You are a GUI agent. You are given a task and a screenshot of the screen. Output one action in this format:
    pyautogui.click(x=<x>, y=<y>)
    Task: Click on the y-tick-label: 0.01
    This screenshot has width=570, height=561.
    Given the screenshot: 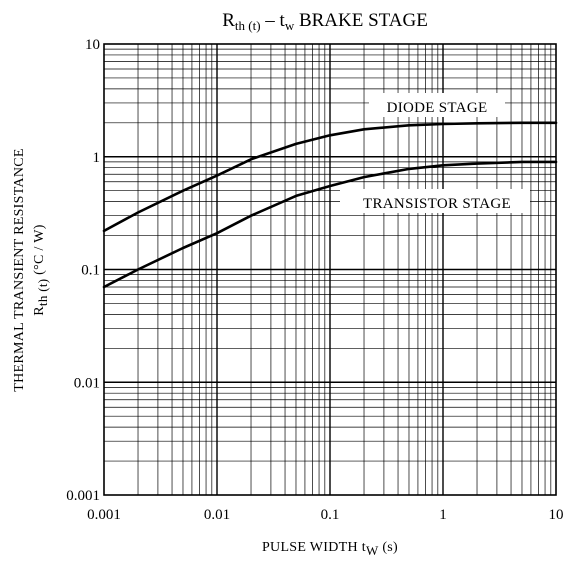 What is the action you would take?
    pyautogui.click(x=87, y=383)
    